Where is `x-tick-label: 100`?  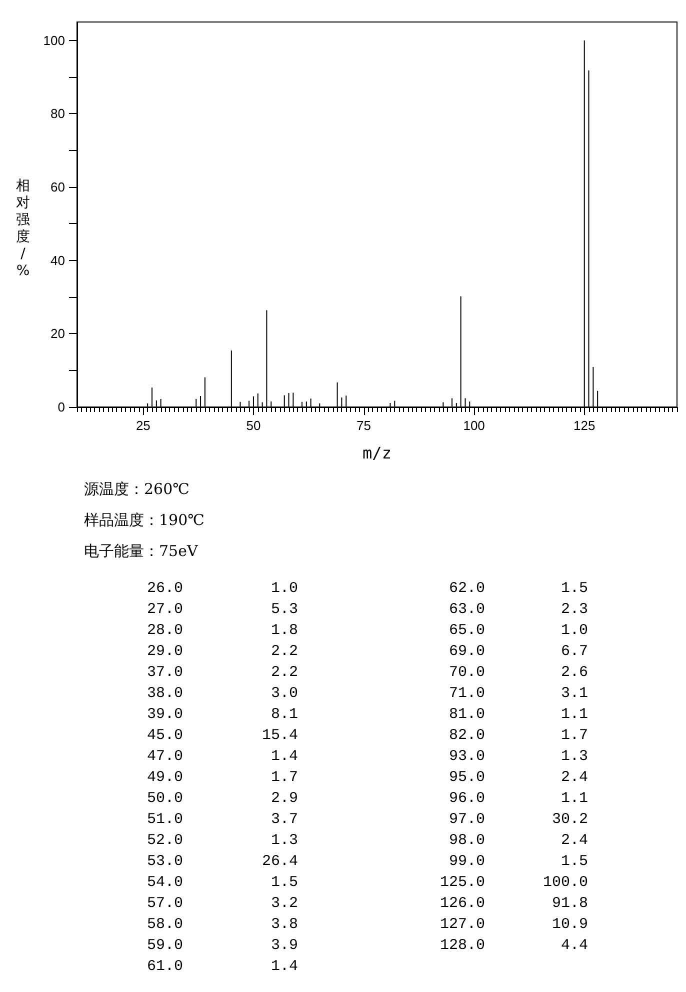
x-tick-label: 100 is located at coordinates (474, 425).